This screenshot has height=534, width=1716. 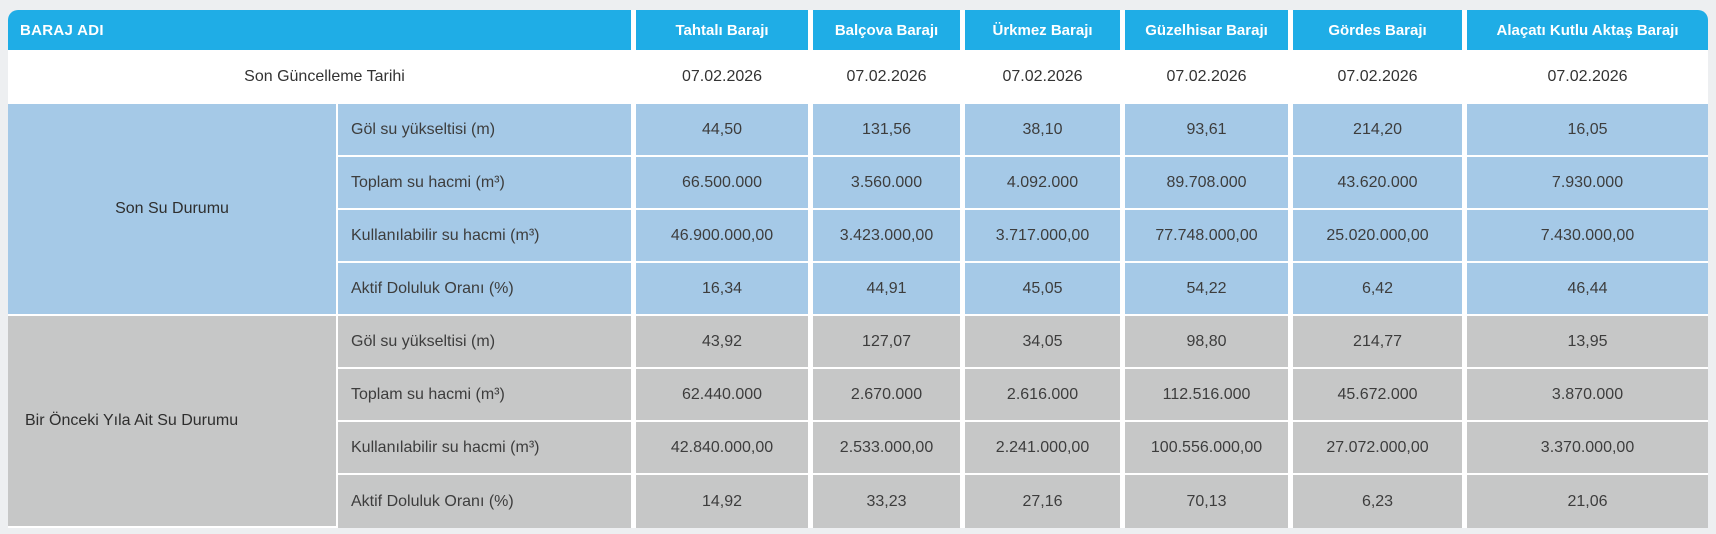 I want to click on metric-value-cell: 2.533.000,00, so click(x=889, y=448).